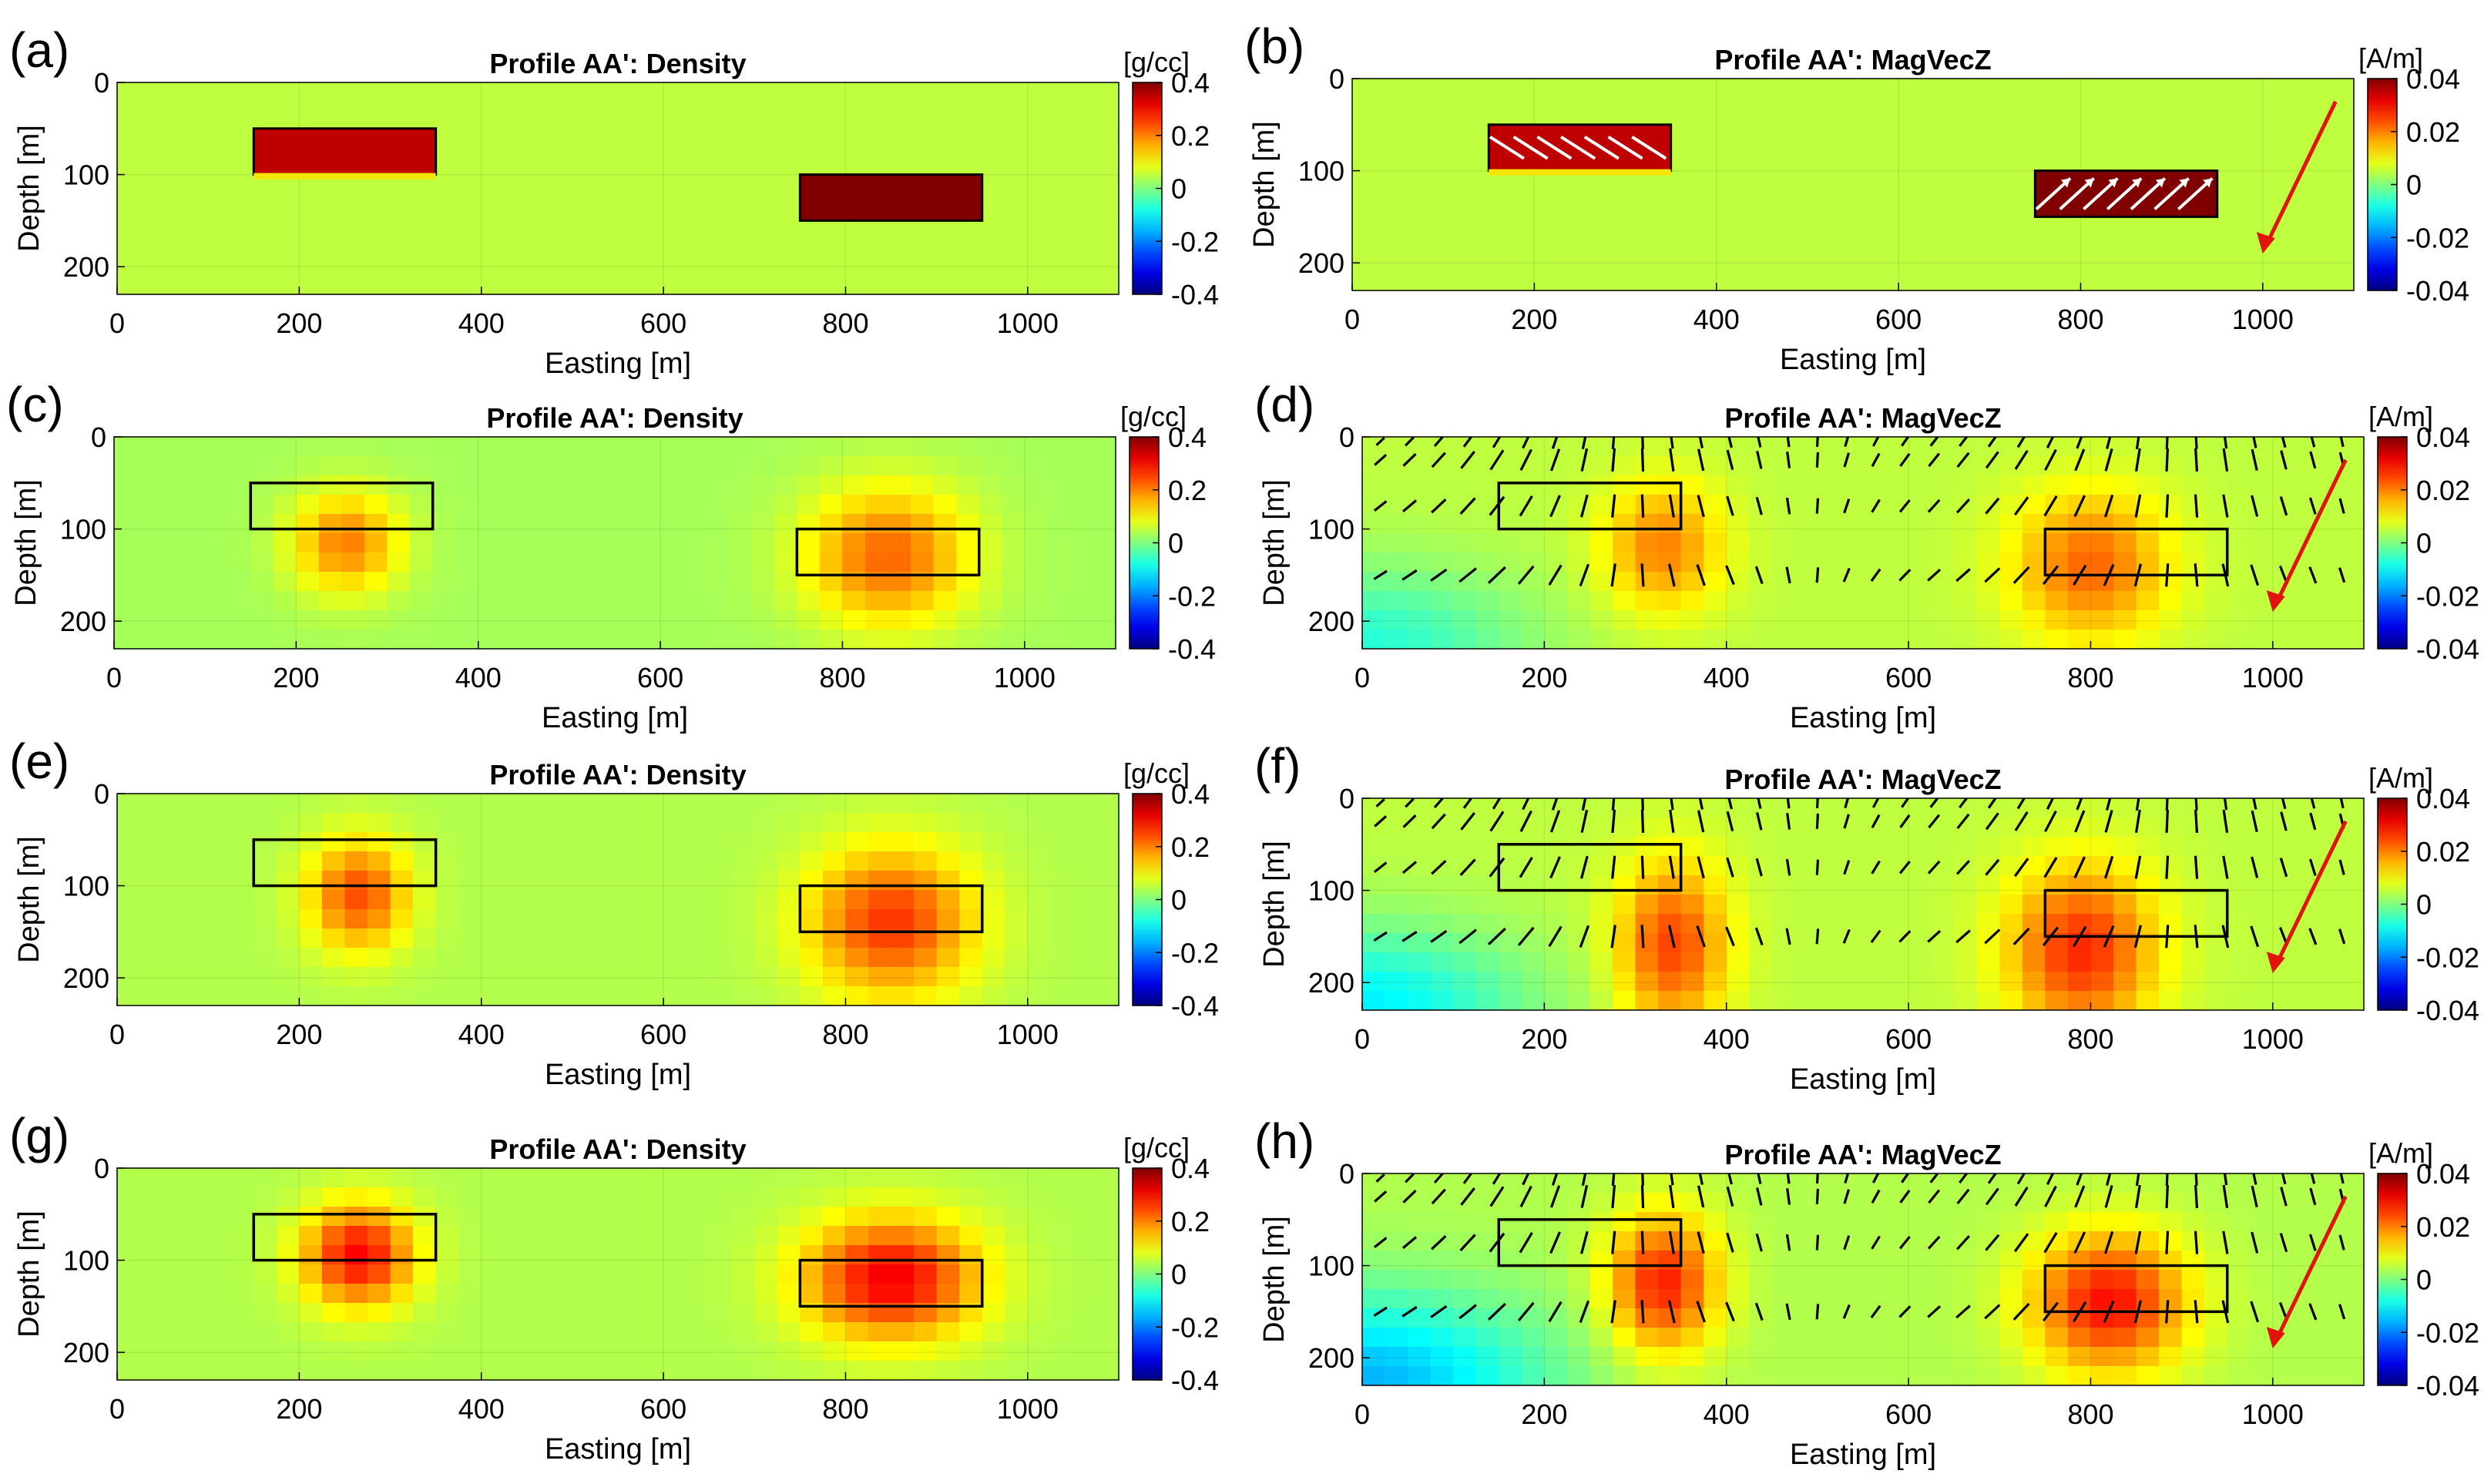 The image size is (2484, 1484). I want to click on y-tick-label: 0, so click(101, 794).